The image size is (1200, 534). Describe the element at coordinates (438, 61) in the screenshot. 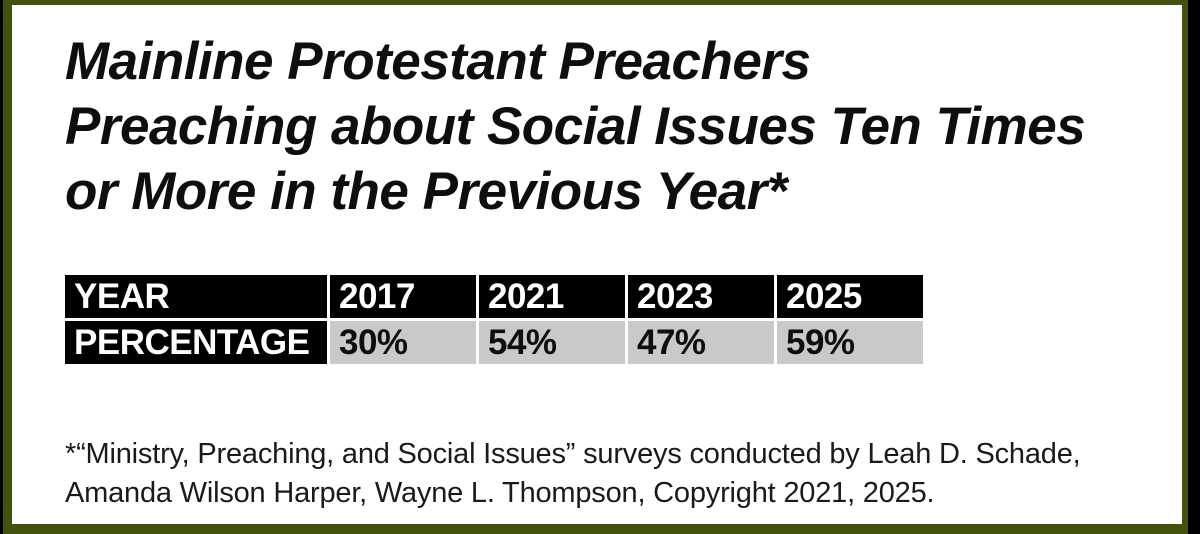

I see `title-line-1: Mainline Protestant Preachers` at that location.